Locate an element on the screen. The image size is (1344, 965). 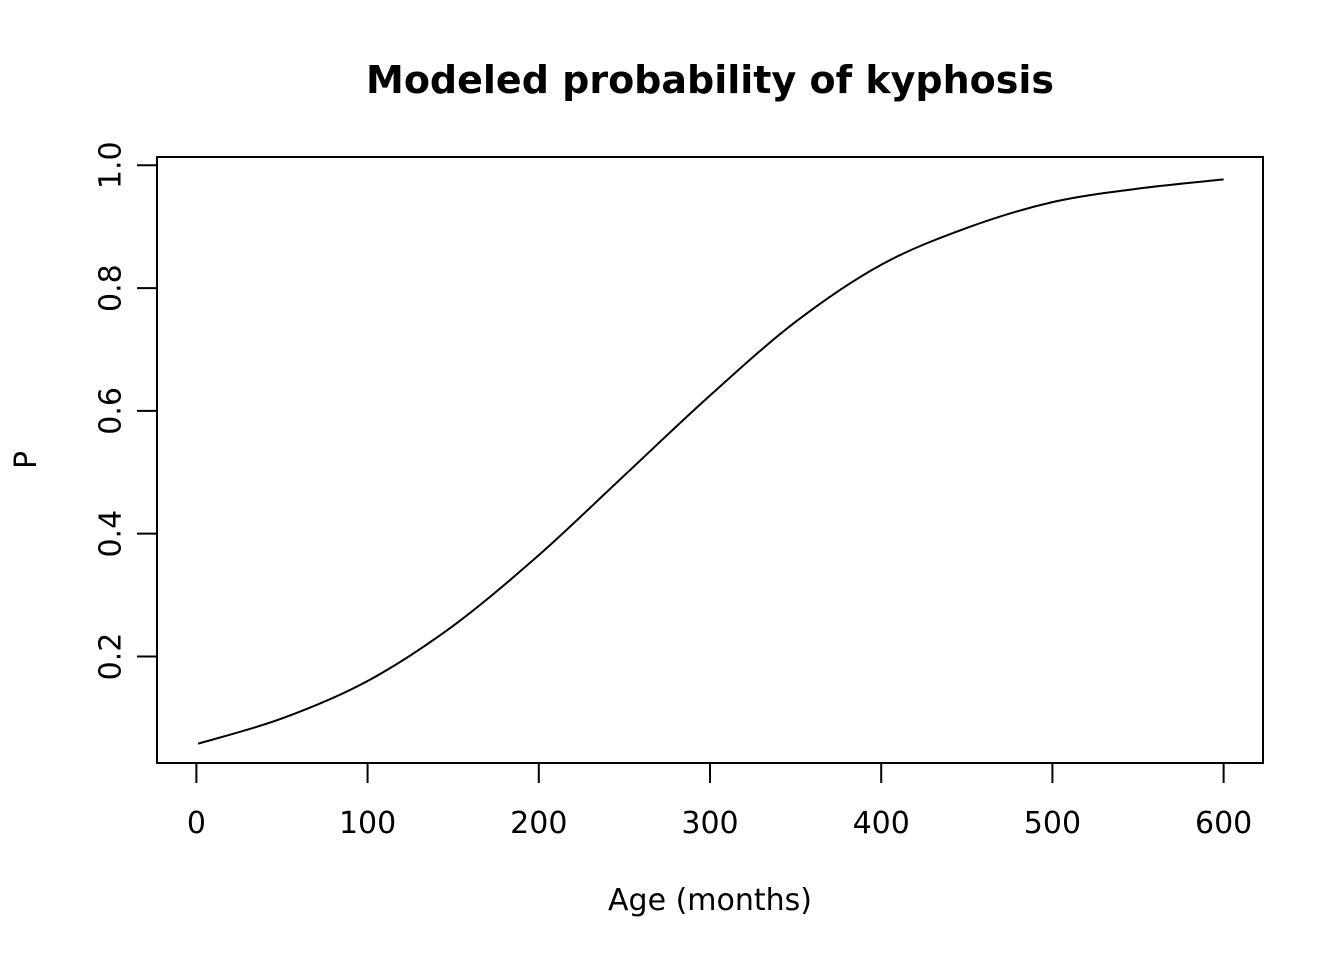
x-tick-label: 0 is located at coordinates (196, 823).